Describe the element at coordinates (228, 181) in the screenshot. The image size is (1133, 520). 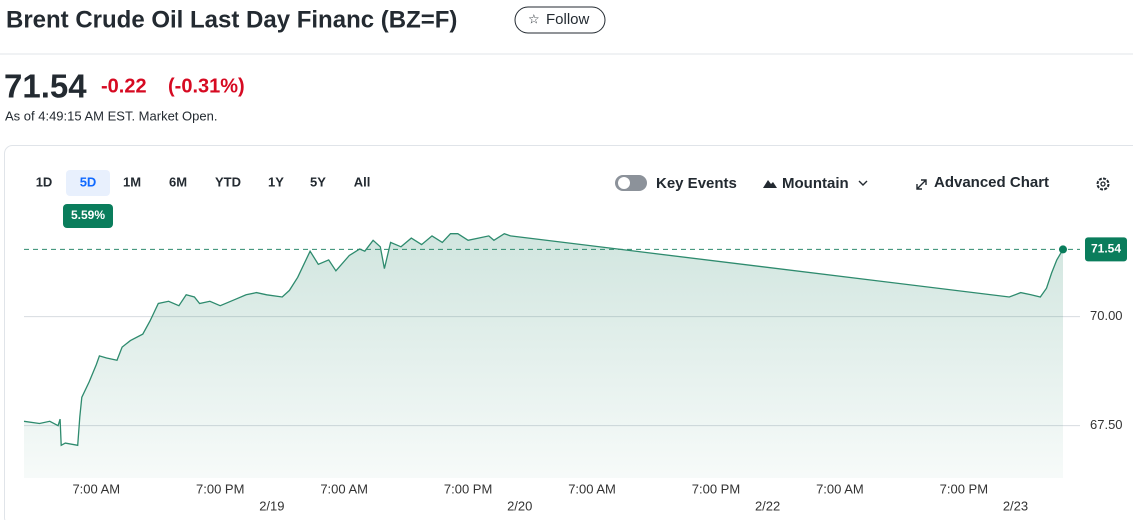
I see `range-button: YTD` at that location.